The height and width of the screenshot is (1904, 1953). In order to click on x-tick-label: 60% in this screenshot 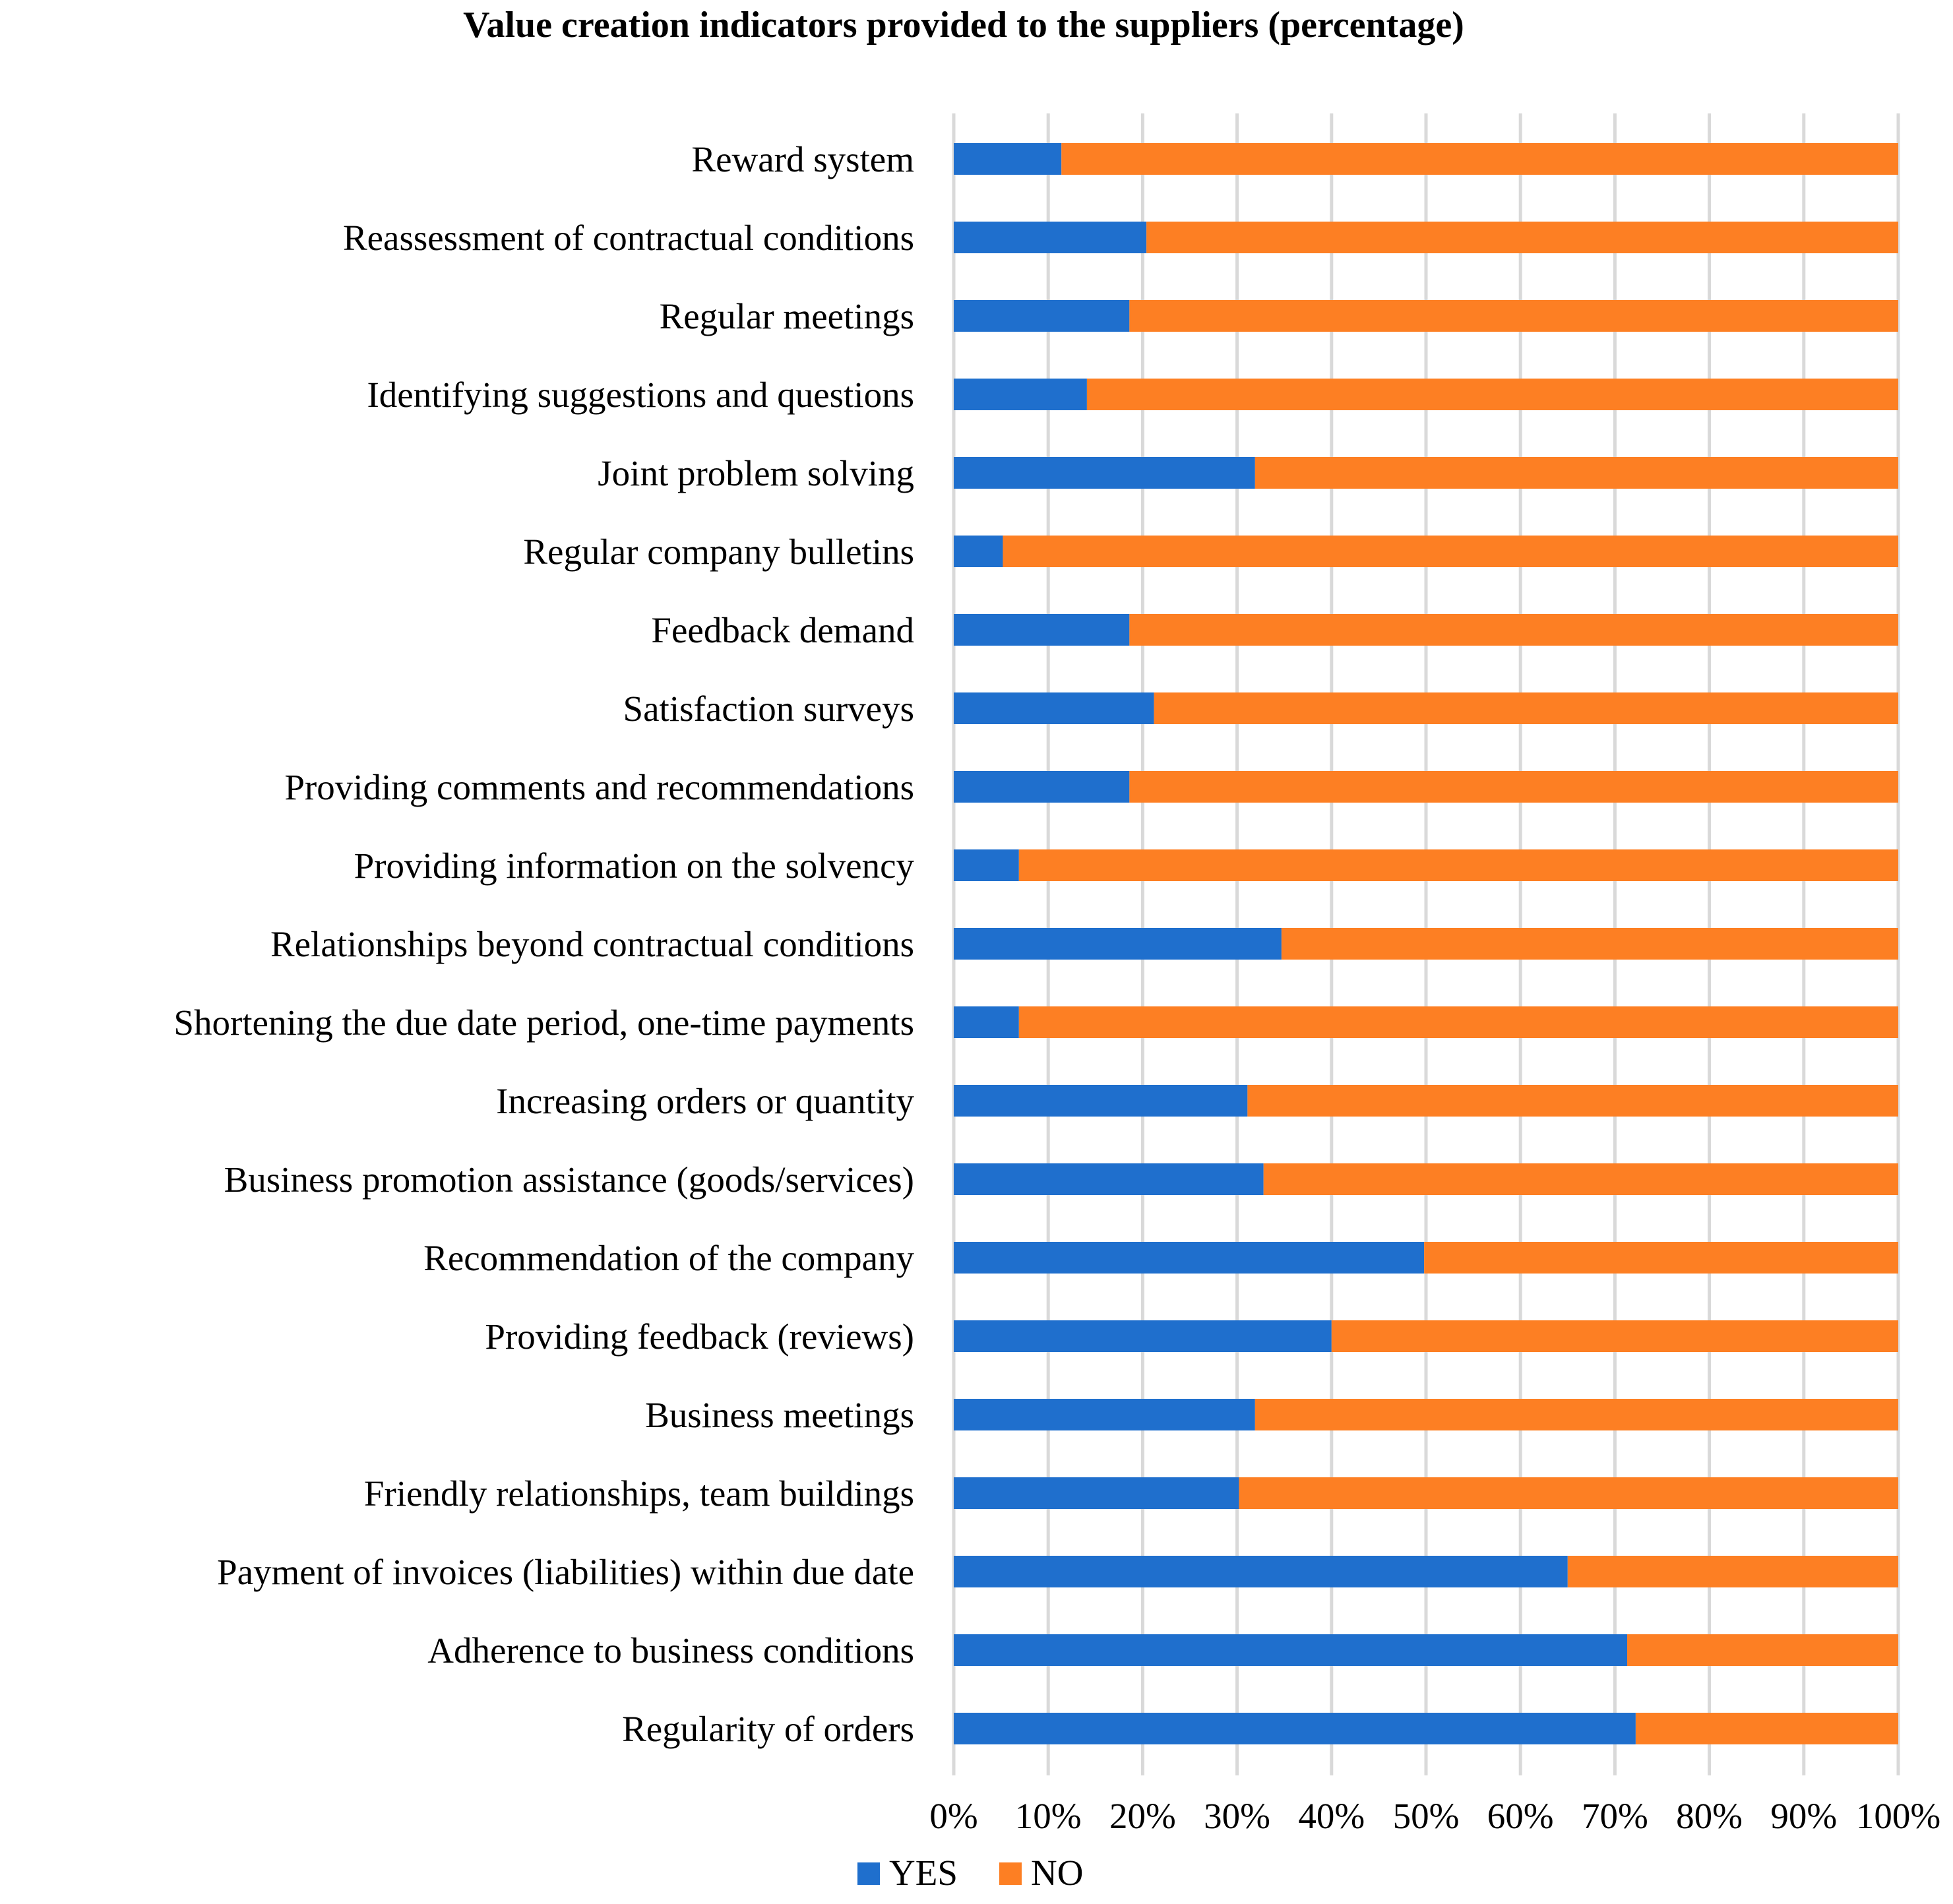, I will do `click(1520, 1816)`.